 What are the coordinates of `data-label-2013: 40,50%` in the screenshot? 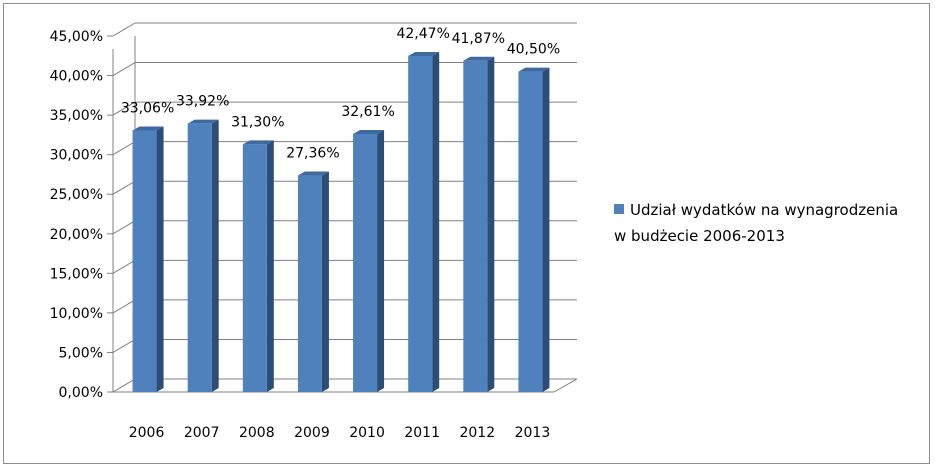 It's located at (533, 50).